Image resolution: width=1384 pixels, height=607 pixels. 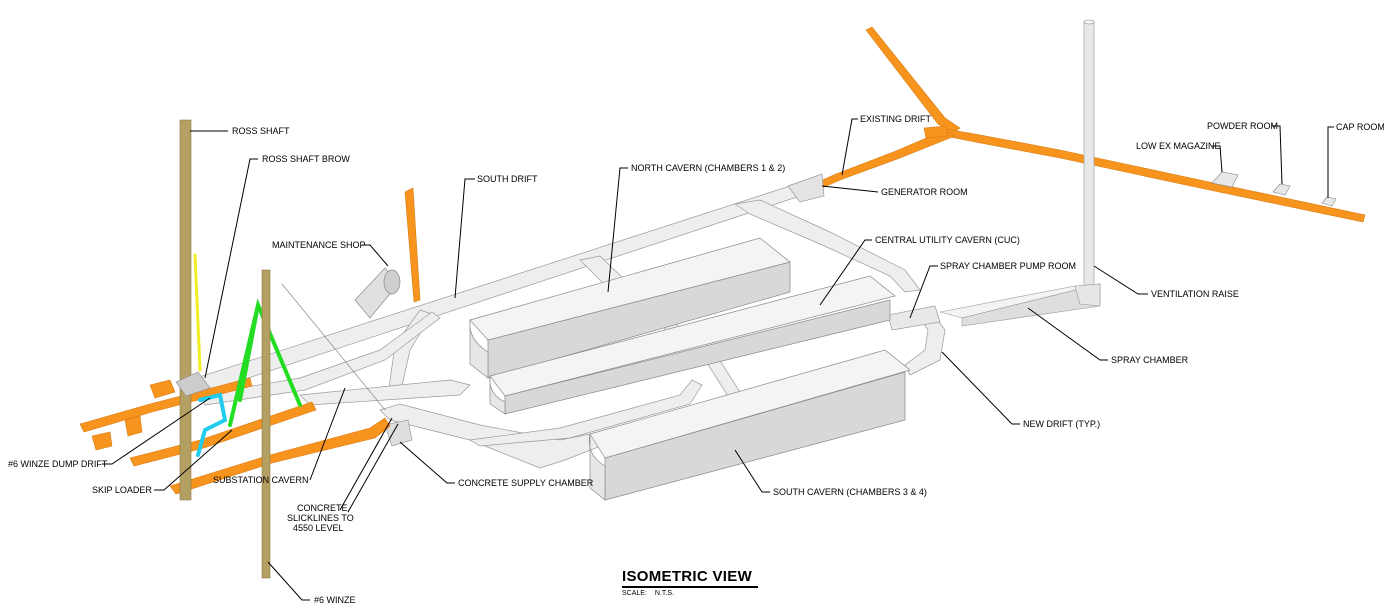 What do you see at coordinates (412, 245) in the screenshot?
I see `south-drift-orange` at bounding box center [412, 245].